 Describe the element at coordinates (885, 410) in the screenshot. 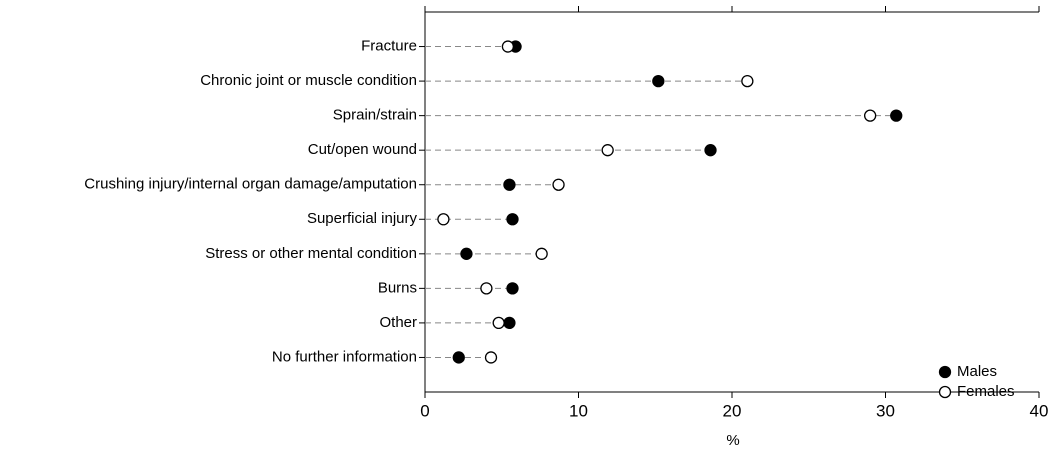

I see `x-tick-label: 30` at that location.